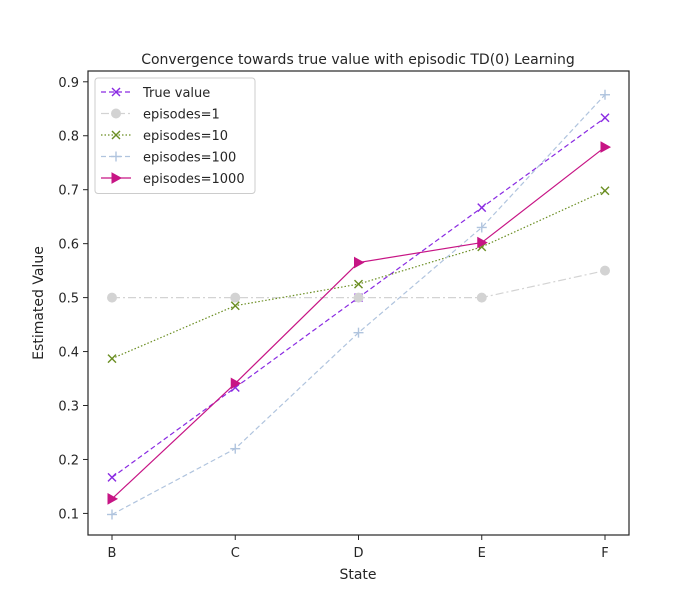 The width and height of the screenshot is (700, 604). What do you see at coordinates (113, 499) in the screenshot?
I see `data-point-episodes-1000-b` at bounding box center [113, 499].